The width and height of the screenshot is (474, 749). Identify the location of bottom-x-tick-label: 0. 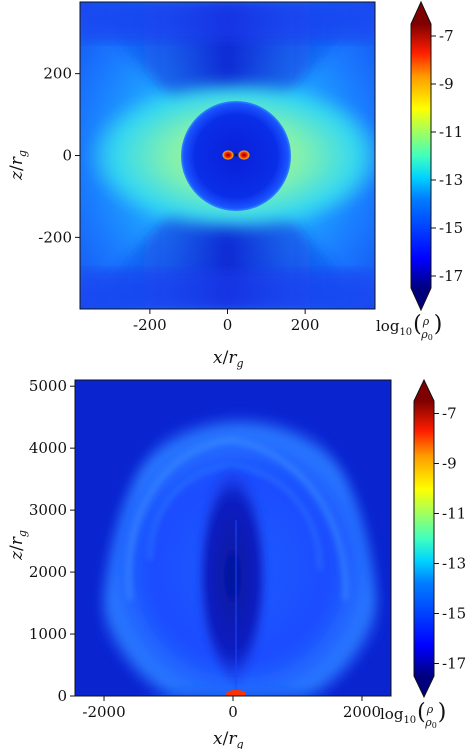
(233, 712).